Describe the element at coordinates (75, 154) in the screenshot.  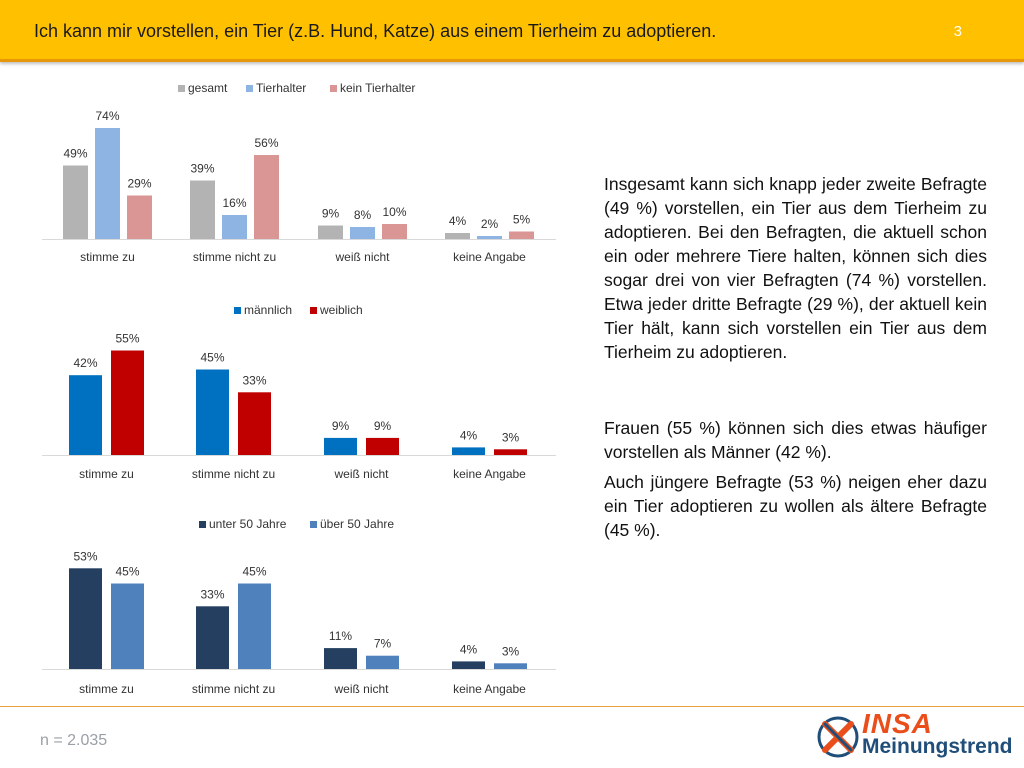
I see `chart1-data-label-1-1: 49%` at that location.